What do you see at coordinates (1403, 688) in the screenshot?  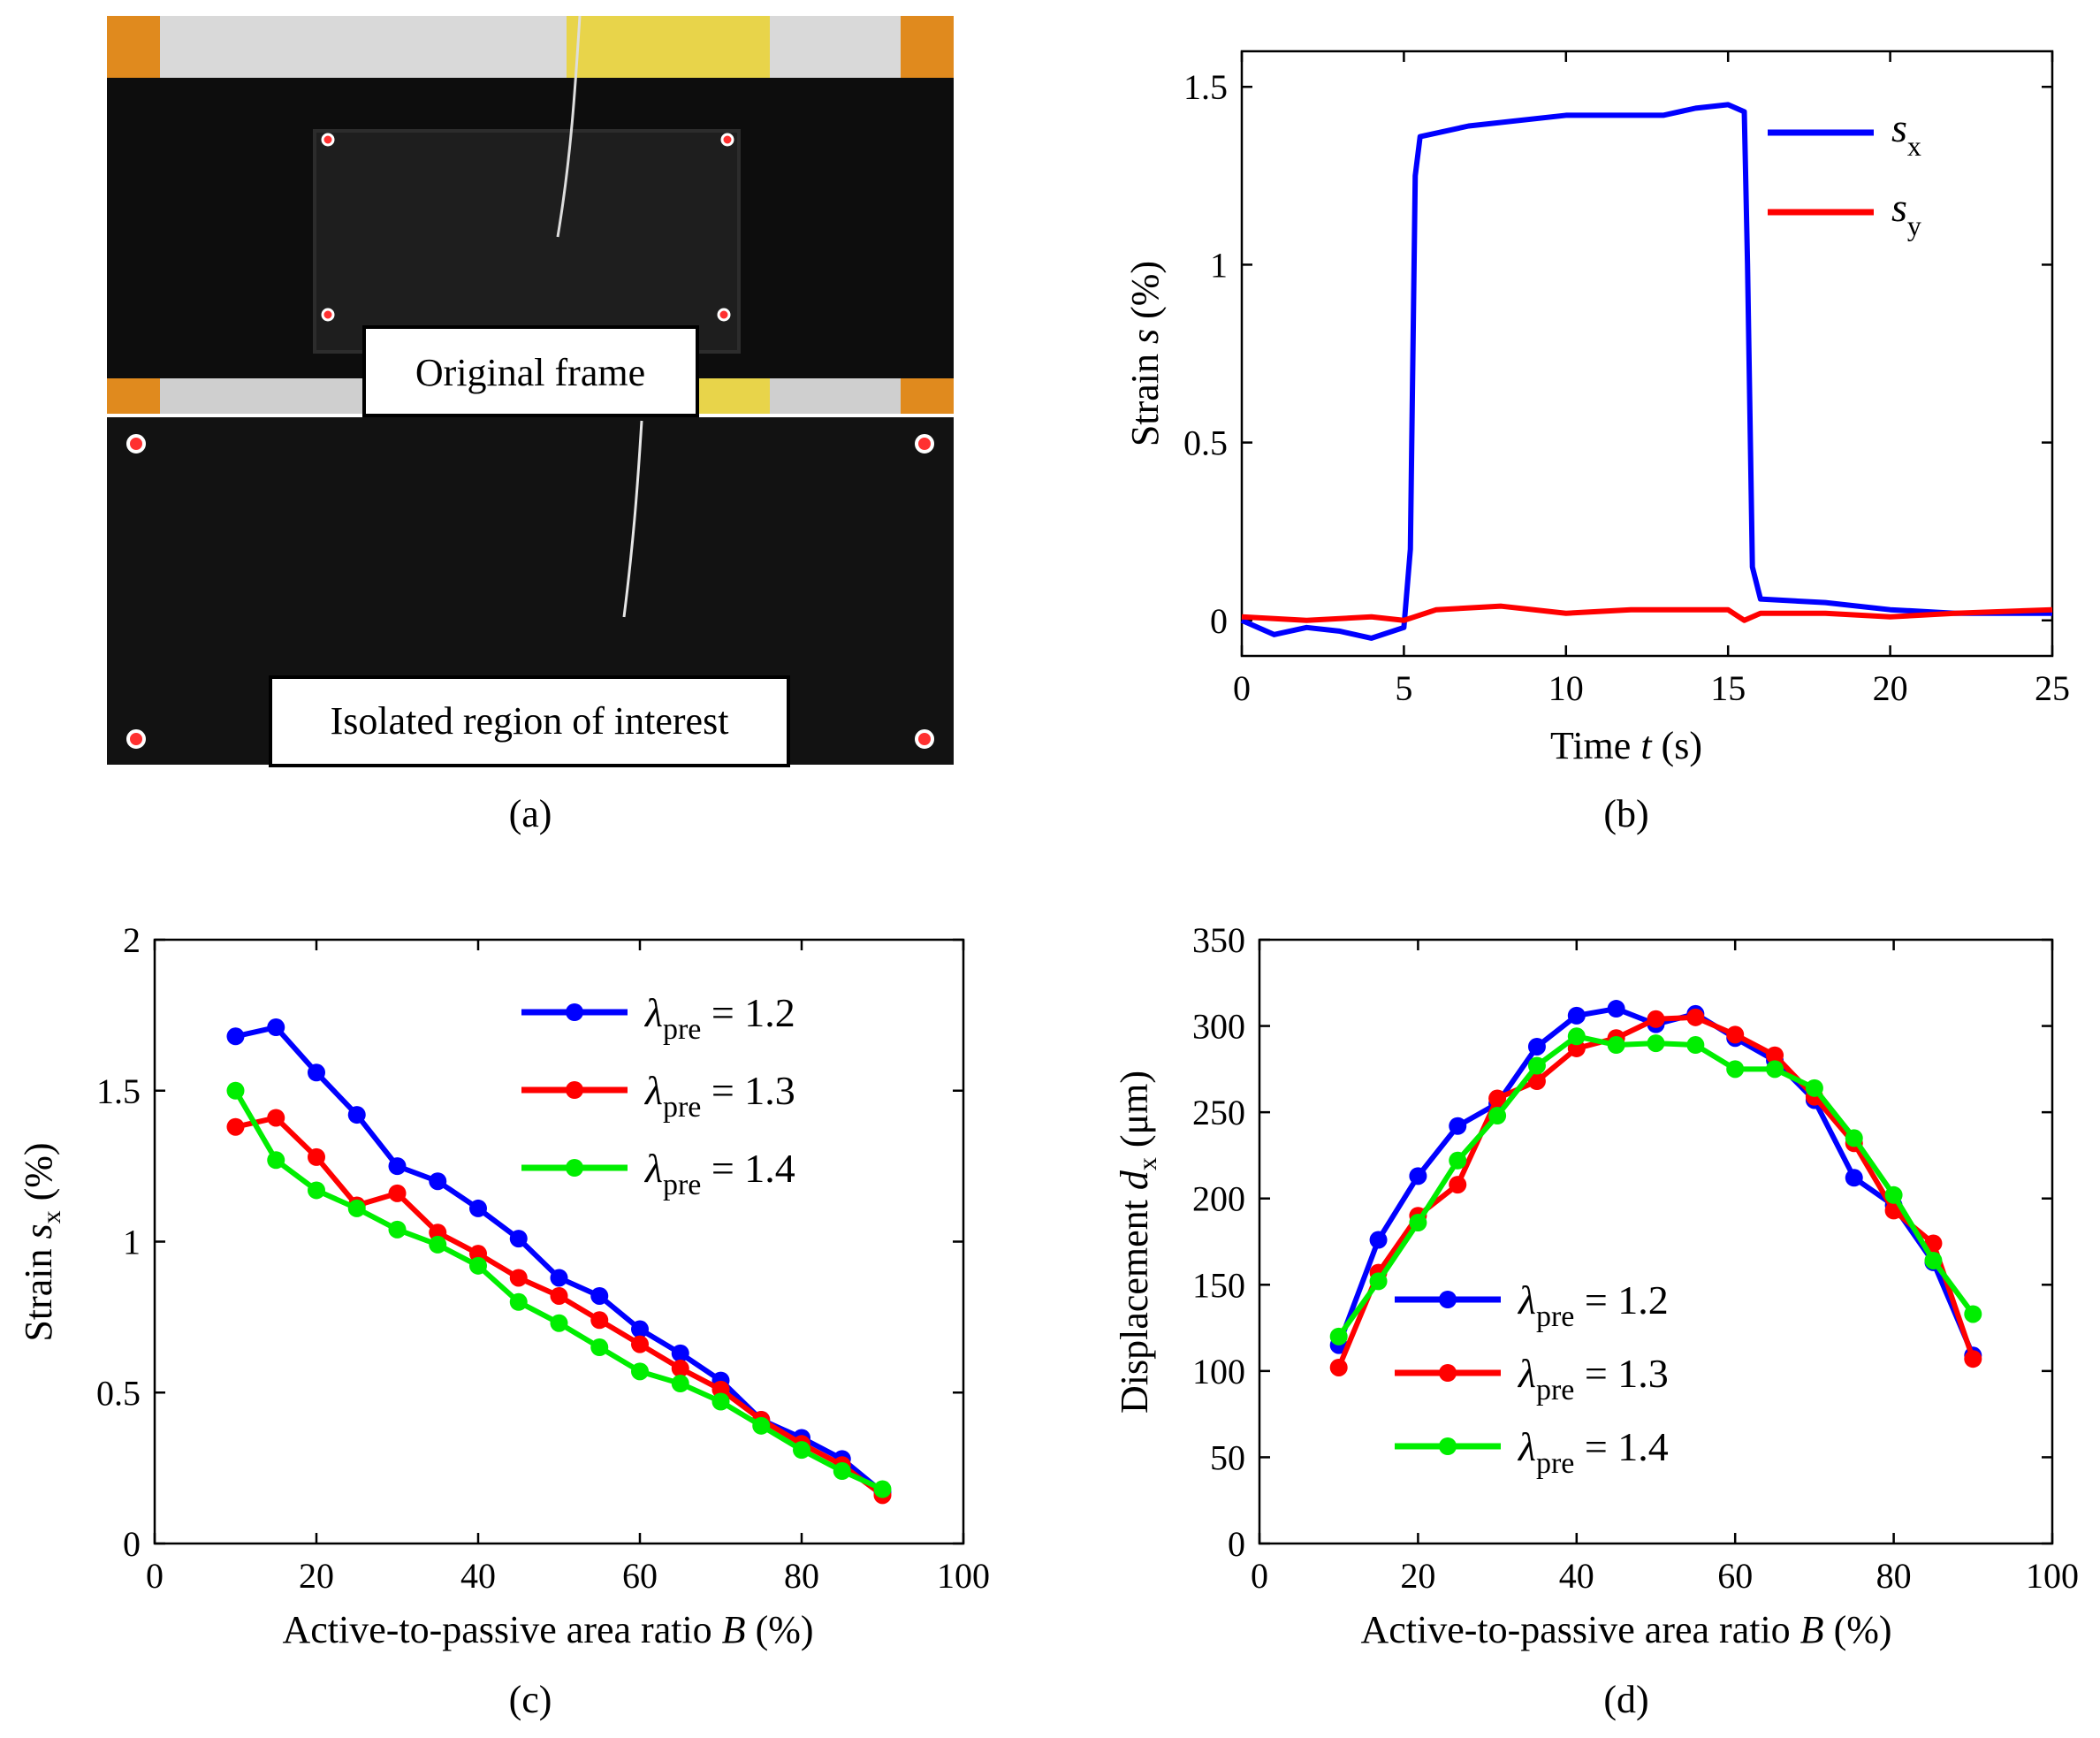 I see `x-tick-label: 5` at bounding box center [1403, 688].